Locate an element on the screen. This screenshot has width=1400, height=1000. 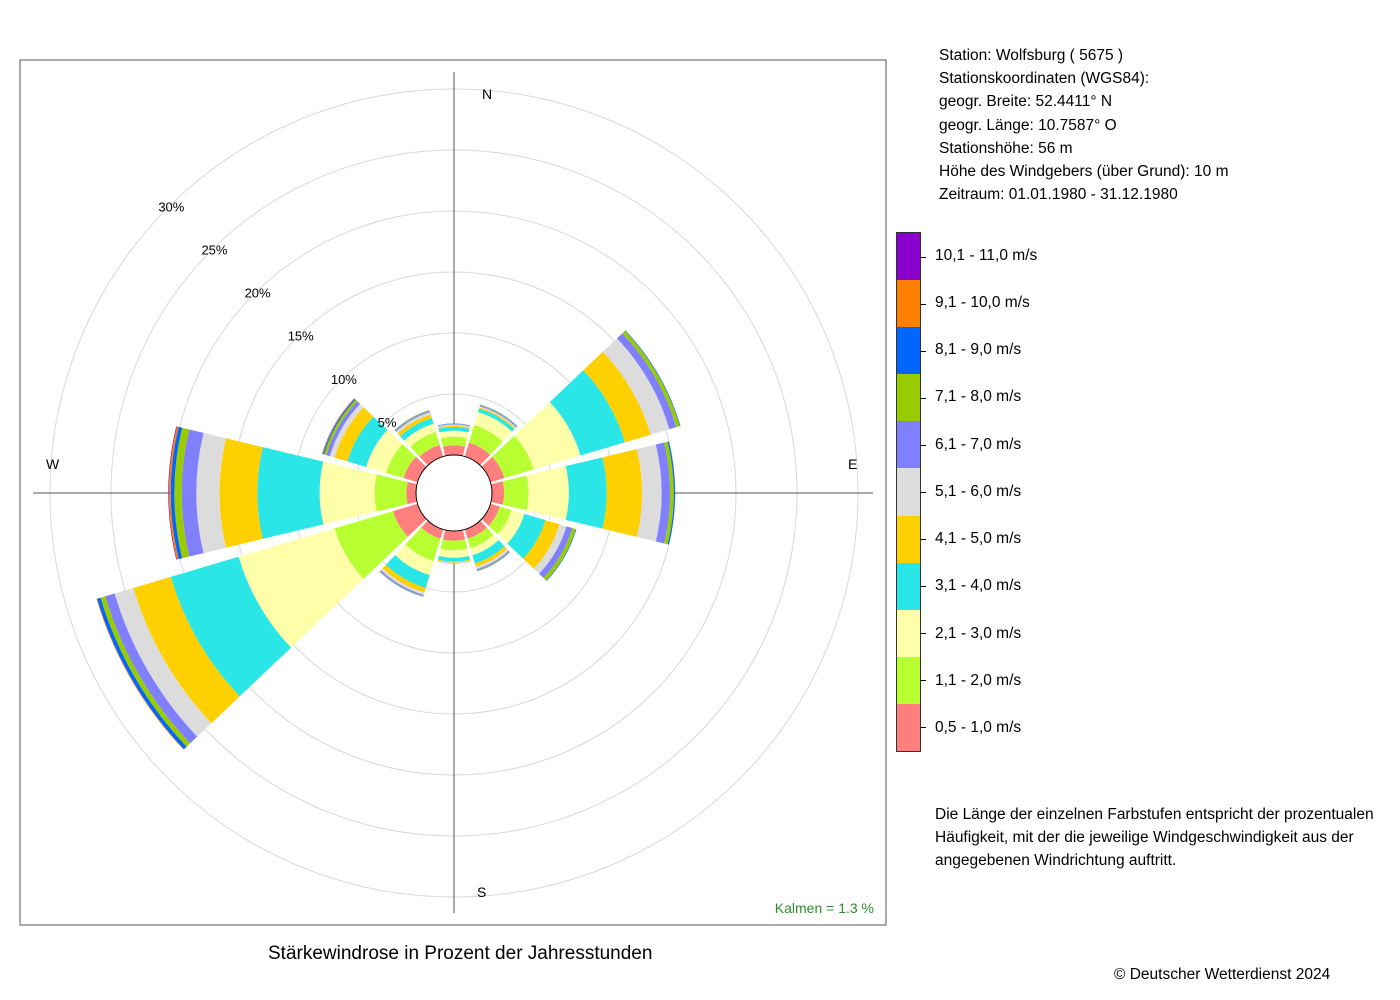
legend-label: 1,1 - 2,0 m/s is located at coordinates (978, 681).